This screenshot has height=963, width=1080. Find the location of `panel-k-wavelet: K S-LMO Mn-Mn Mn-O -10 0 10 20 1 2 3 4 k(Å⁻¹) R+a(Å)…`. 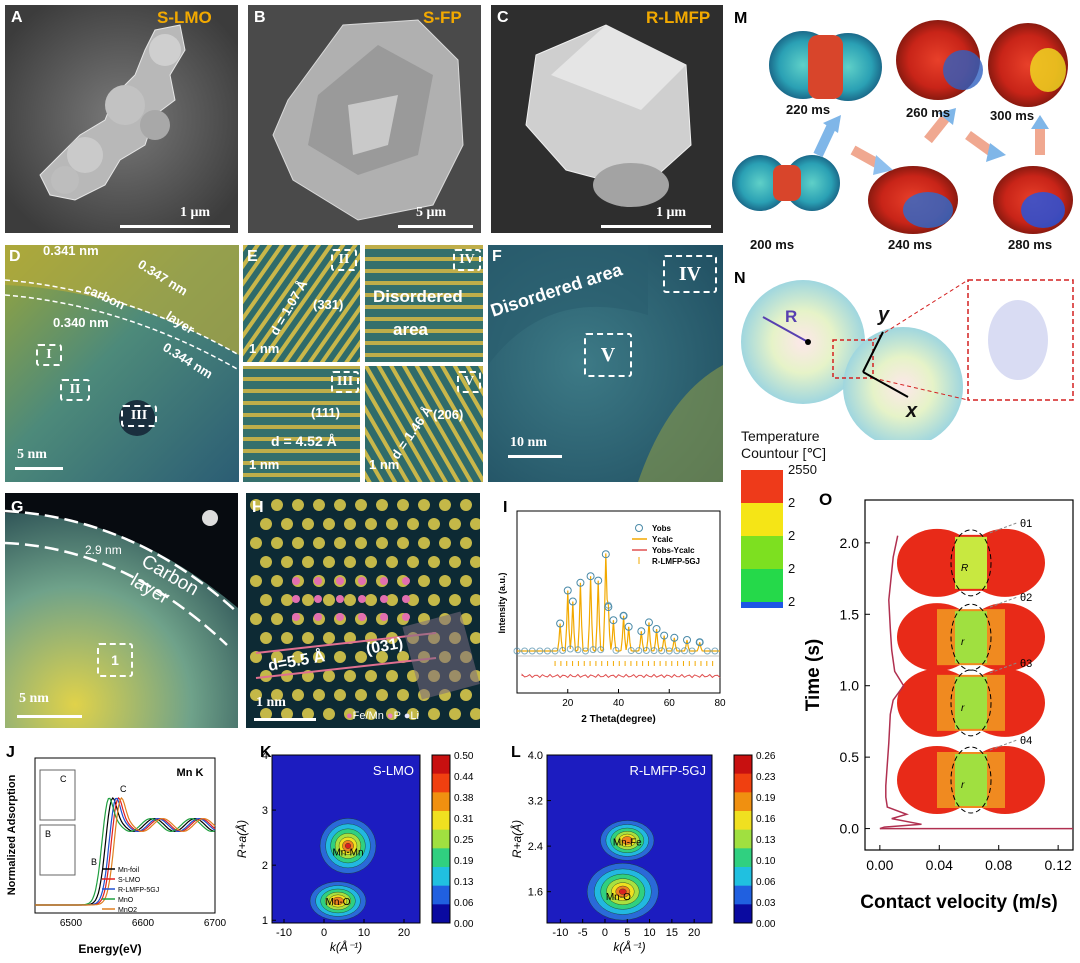

panel-k-wavelet: K S-LMO Mn-Mn Mn-O -10 0 10 20 1 2 3 4 k(Å⁻¹) R+a(Å)… is located at coordinates (364, 851).